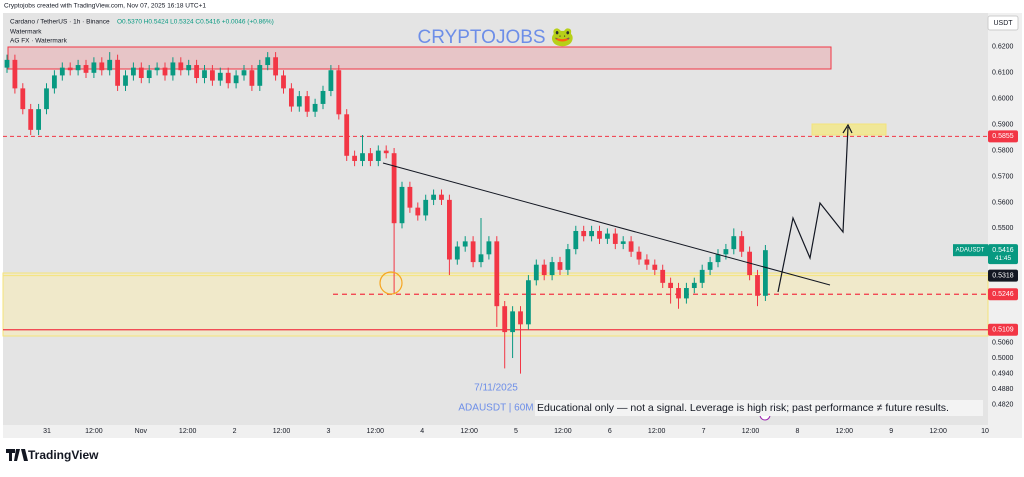  I want to click on projection, so click(813, 209).